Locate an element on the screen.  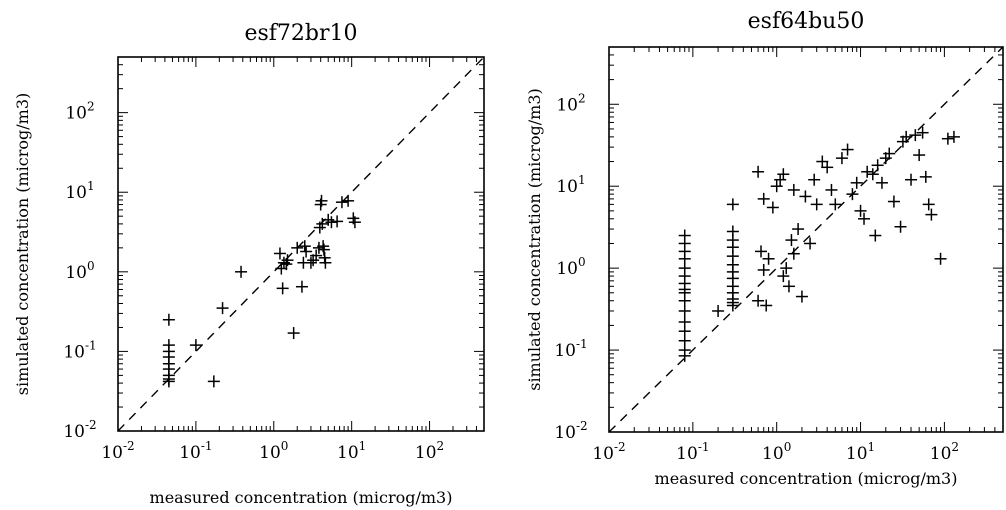
y-axis-label: simulated concentration (microg/m3) is located at coordinates (22, 244).